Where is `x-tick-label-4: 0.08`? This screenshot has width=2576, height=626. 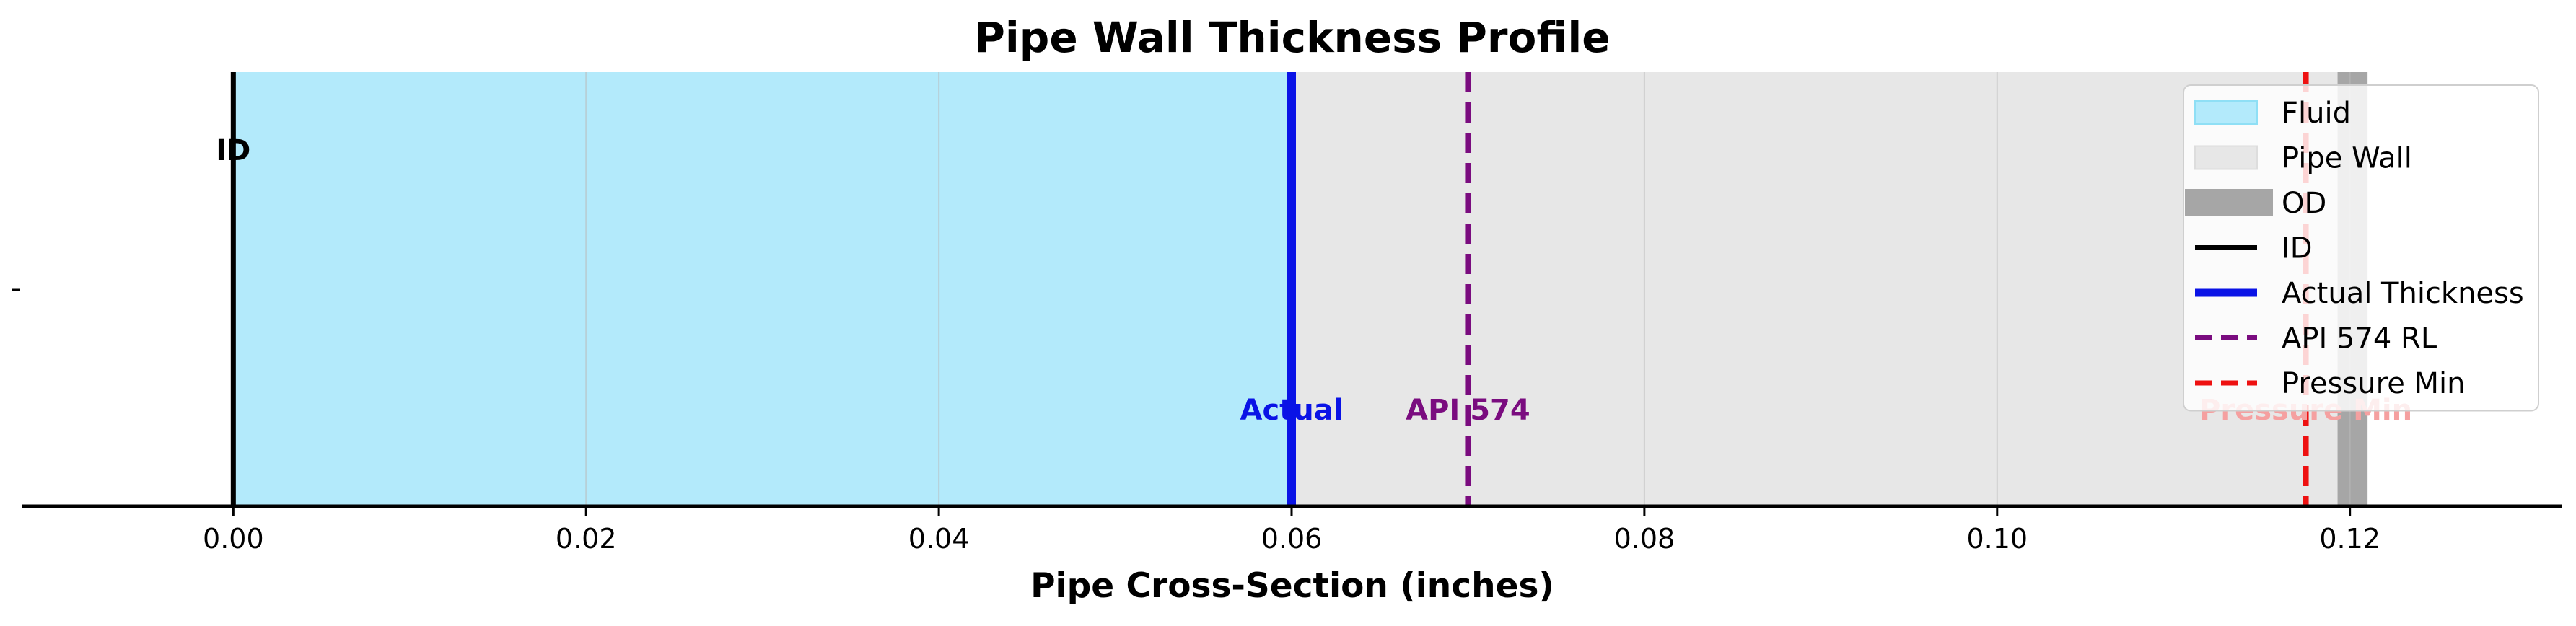
x-tick-label-4: 0.08 is located at coordinates (1644, 539).